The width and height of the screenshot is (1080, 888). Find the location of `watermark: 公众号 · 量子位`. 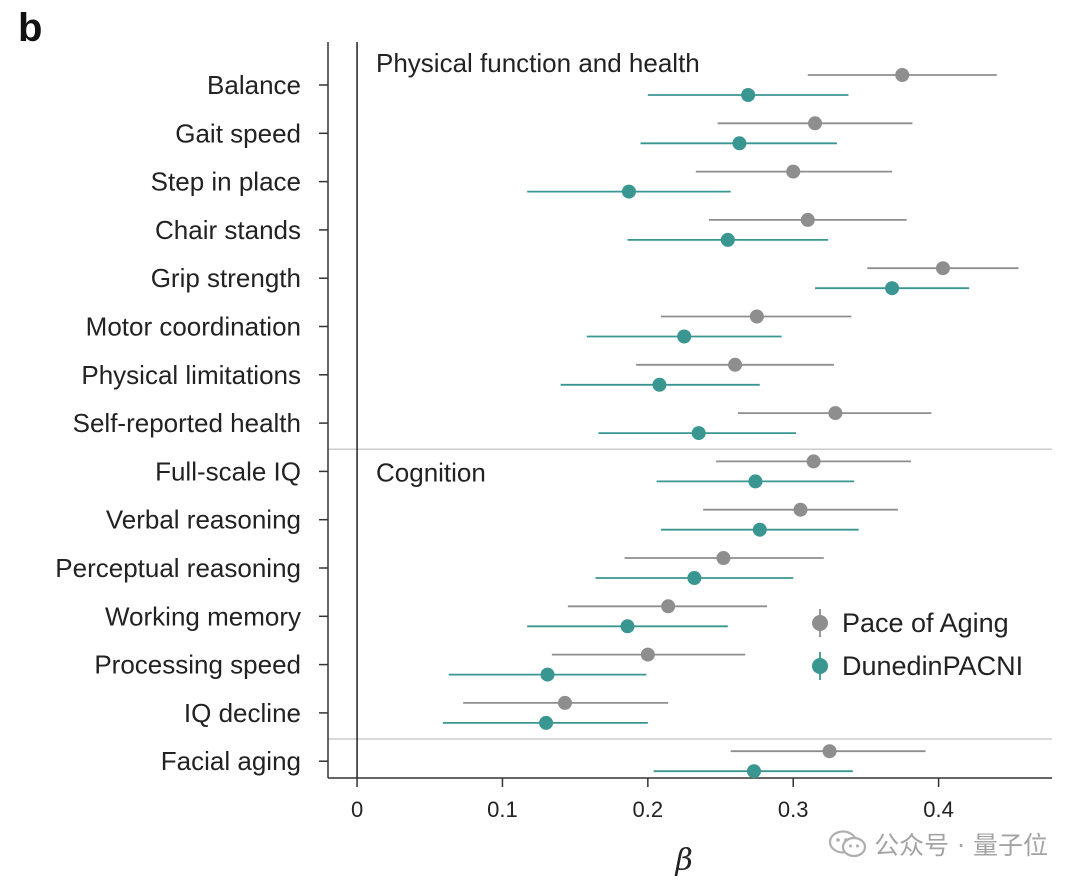

watermark: 公众号 · 量子位 is located at coordinates (938, 844).